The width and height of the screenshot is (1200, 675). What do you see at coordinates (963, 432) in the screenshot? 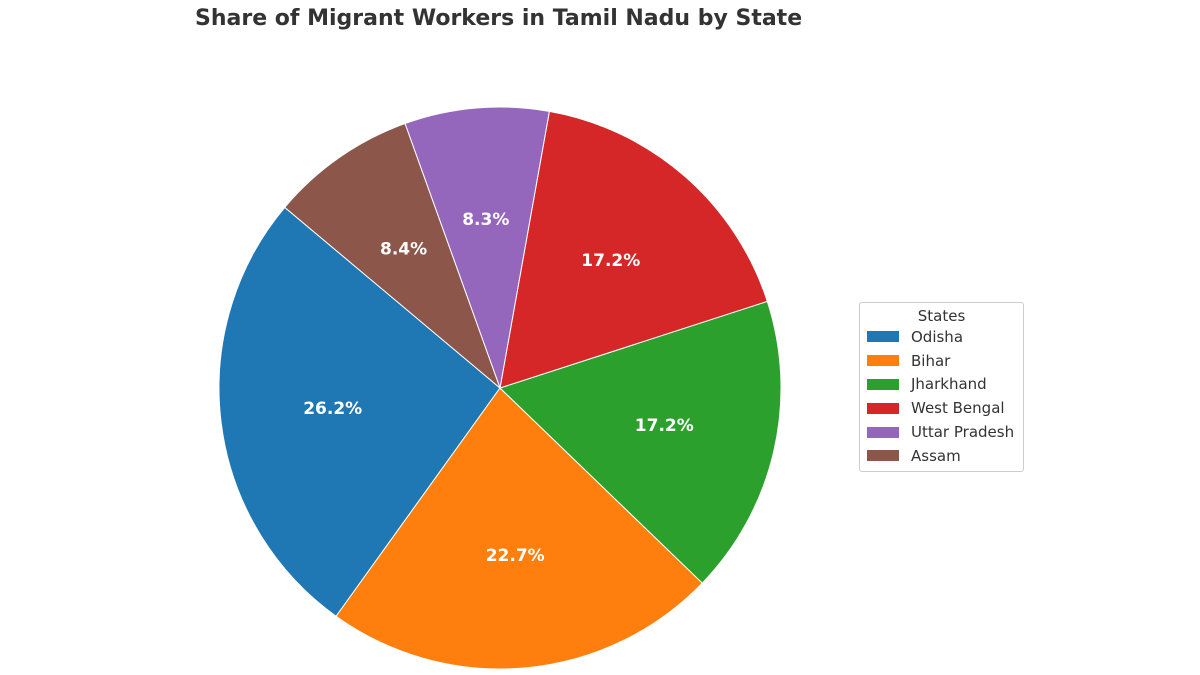
I see `legend-label: Uttar Pradesh` at bounding box center [963, 432].